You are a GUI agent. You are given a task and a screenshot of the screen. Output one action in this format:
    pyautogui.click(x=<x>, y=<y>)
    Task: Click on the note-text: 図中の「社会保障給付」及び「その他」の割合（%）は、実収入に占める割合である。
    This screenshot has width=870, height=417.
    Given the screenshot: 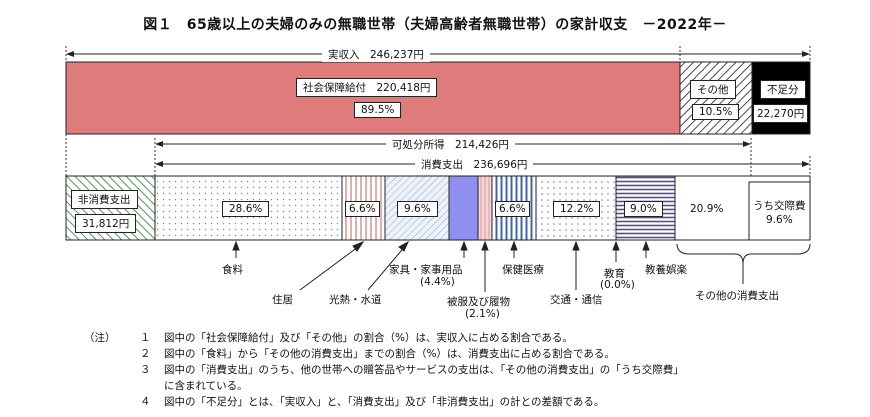 What is the action you would take?
    pyautogui.click(x=368, y=338)
    